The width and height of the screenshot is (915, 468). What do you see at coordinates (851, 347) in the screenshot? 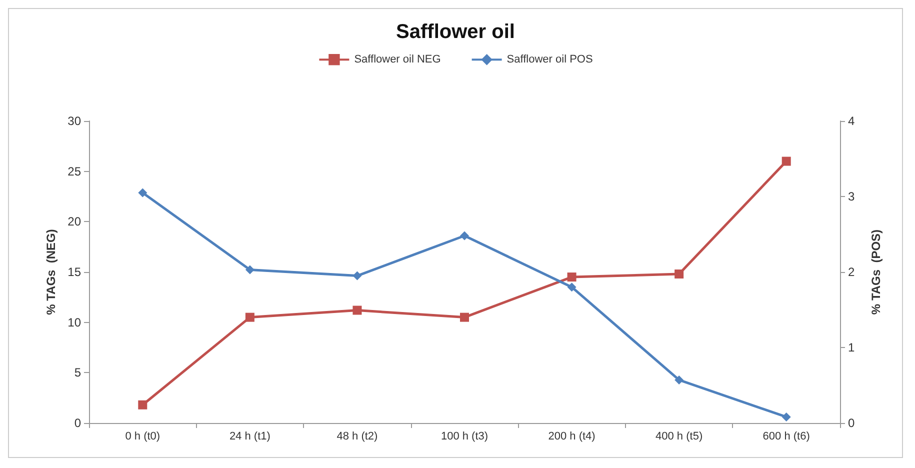
I see `y2-tick-label: 1` at bounding box center [851, 347].